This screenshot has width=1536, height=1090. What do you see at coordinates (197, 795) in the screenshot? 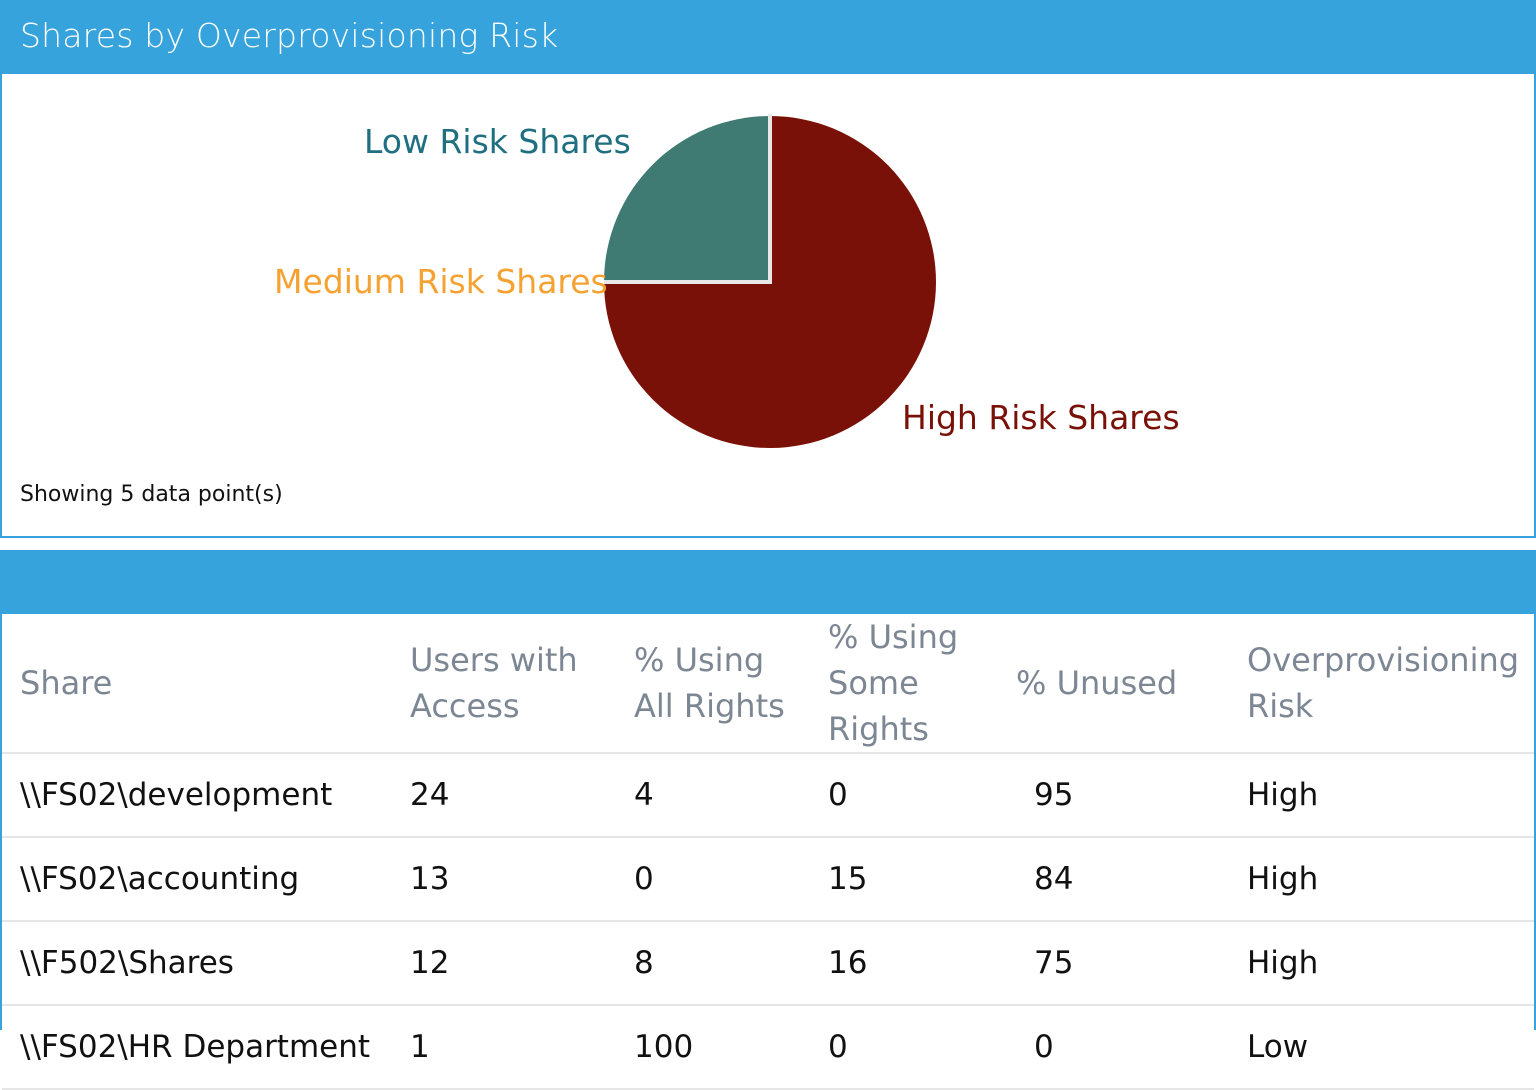
I see `cell-share: \\FS02\development` at bounding box center [197, 795].